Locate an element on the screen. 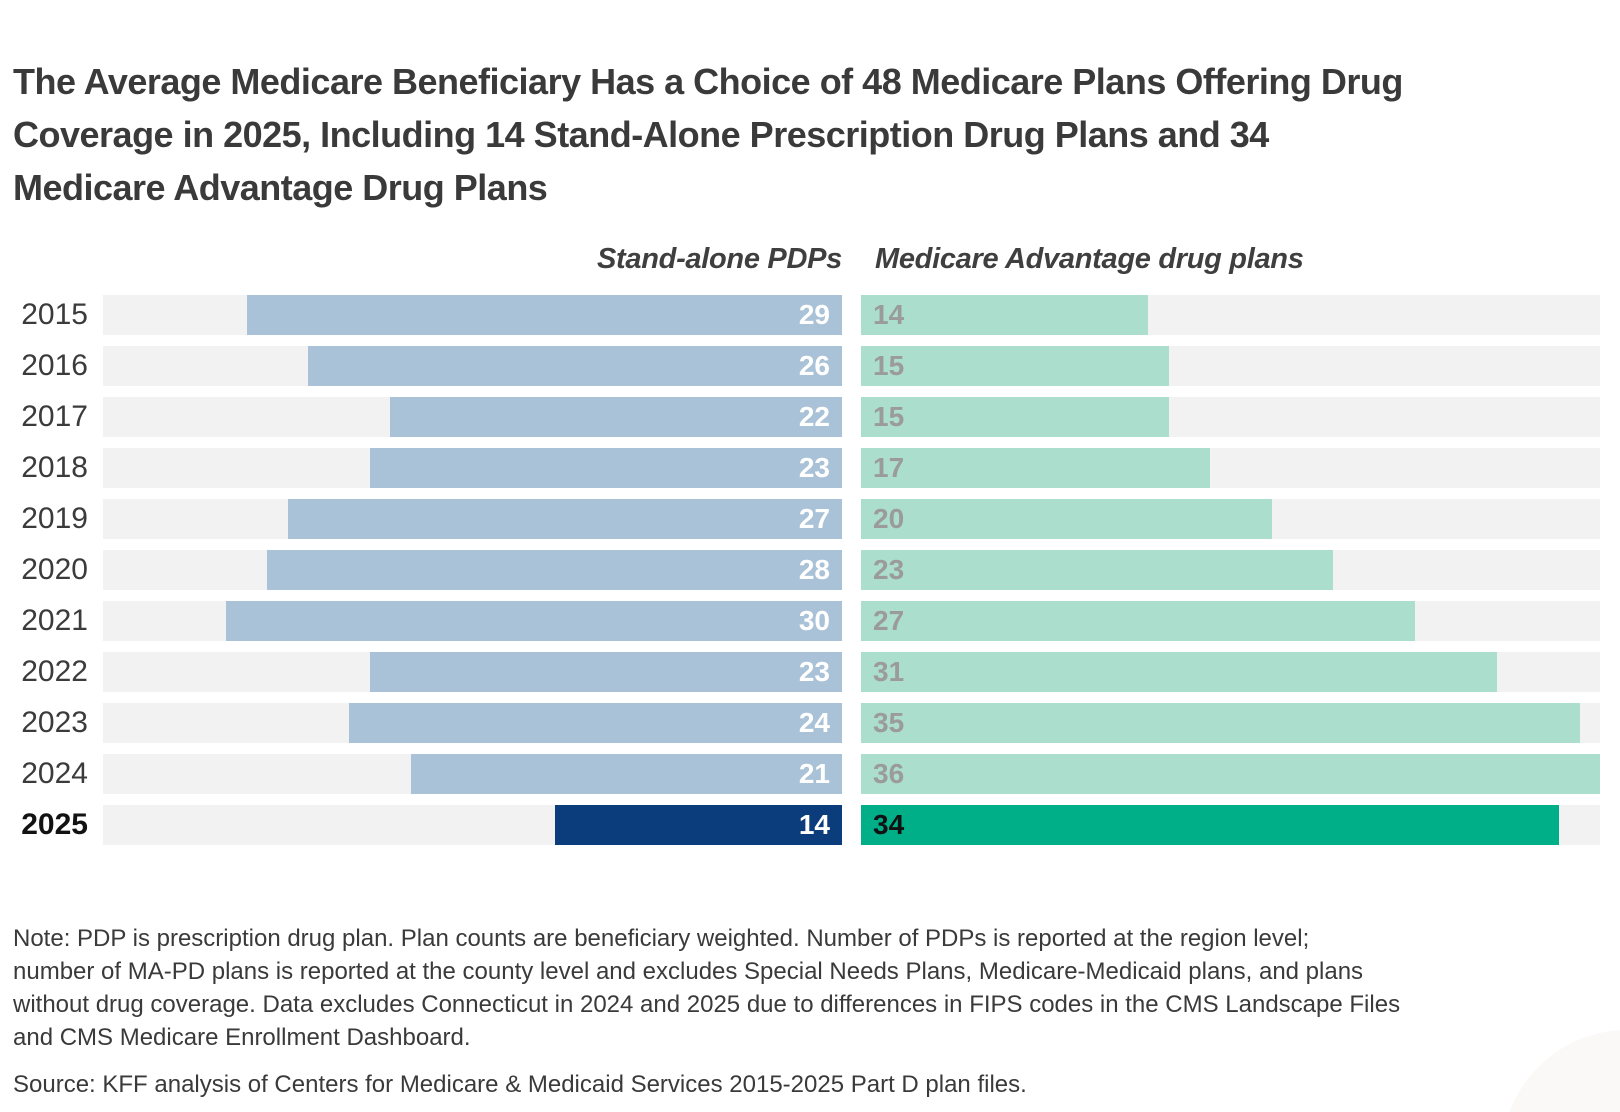 This screenshot has width=1620, height=1112. pdp-bar-track-2020: 28 is located at coordinates (472, 570).